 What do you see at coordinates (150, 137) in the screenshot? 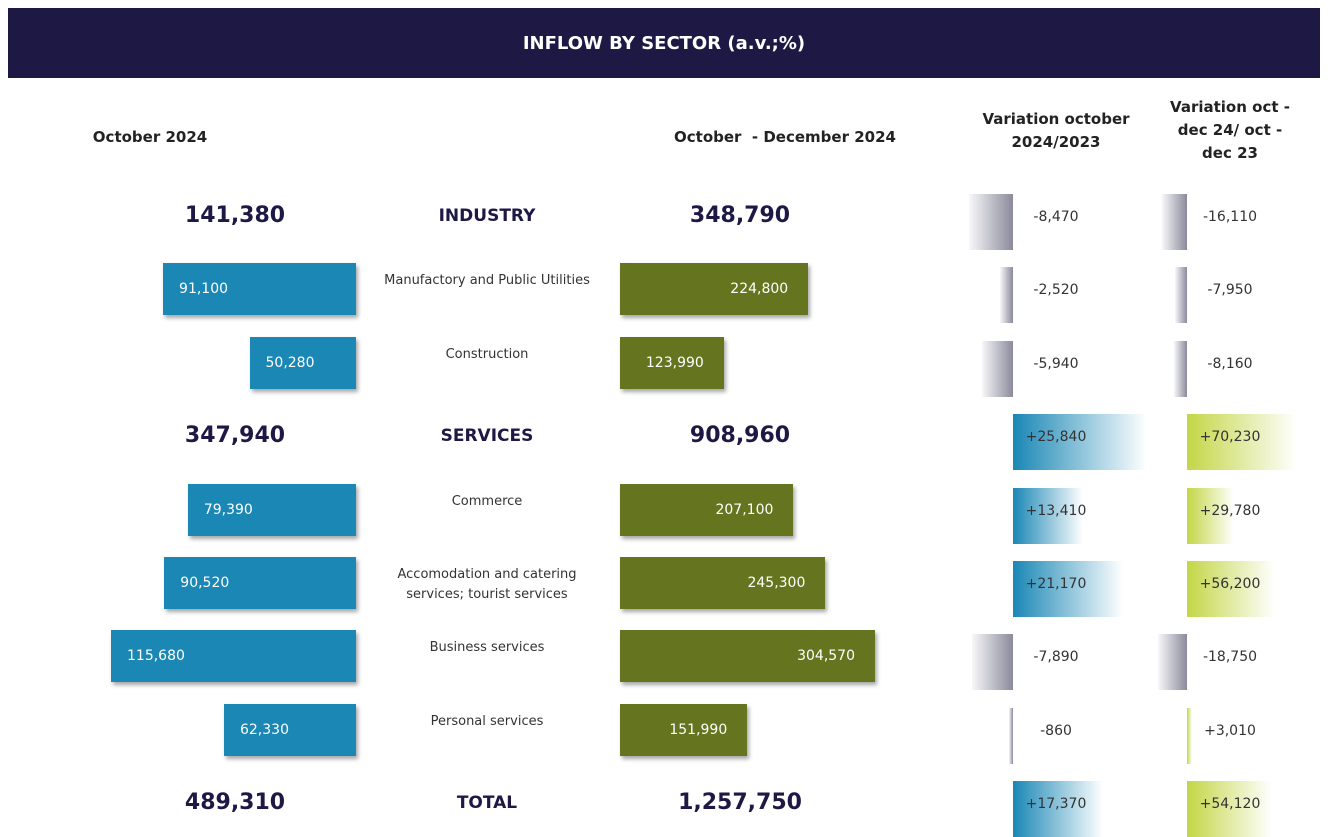
I see `legend-label: October 2024` at bounding box center [150, 137].